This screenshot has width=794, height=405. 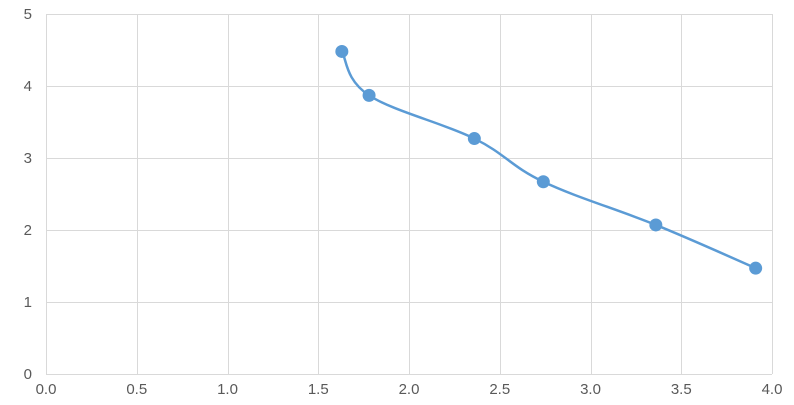 What do you see at coordinates (28, 374) in the screenshot?
I see `y-tick-label: 0` at bounding box center [28, 374].